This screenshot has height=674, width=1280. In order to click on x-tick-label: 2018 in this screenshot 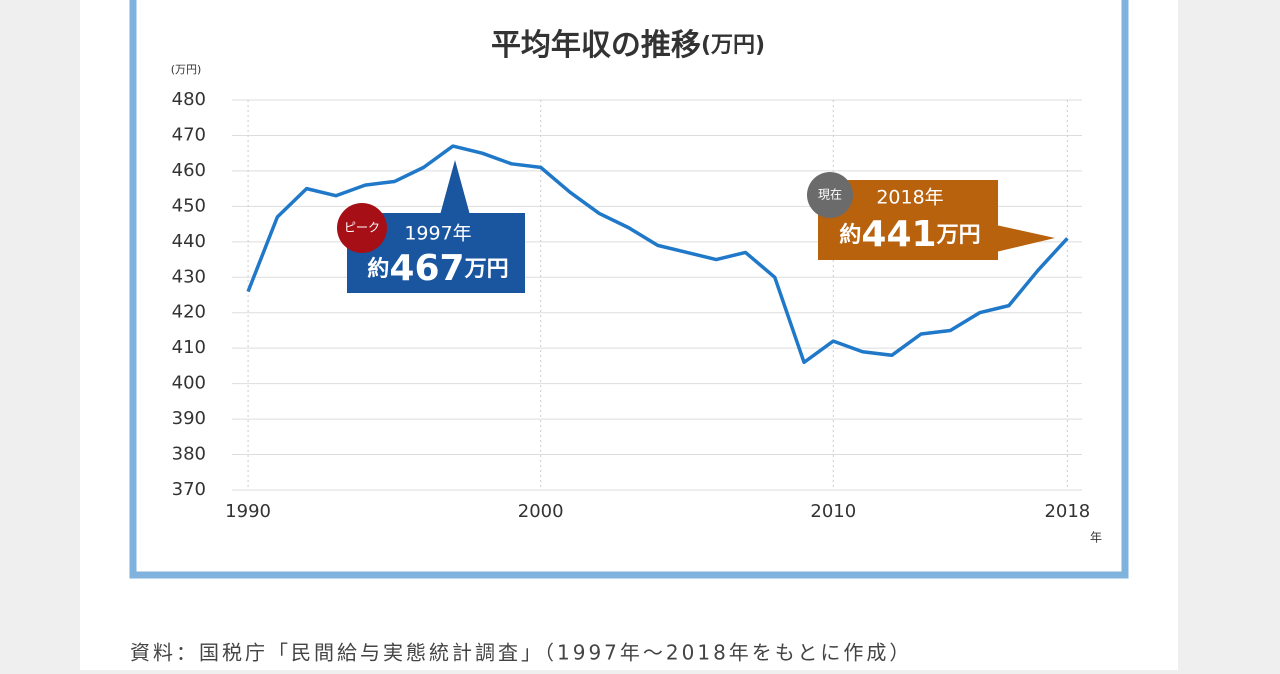, I will do `click(1067, 511)`.